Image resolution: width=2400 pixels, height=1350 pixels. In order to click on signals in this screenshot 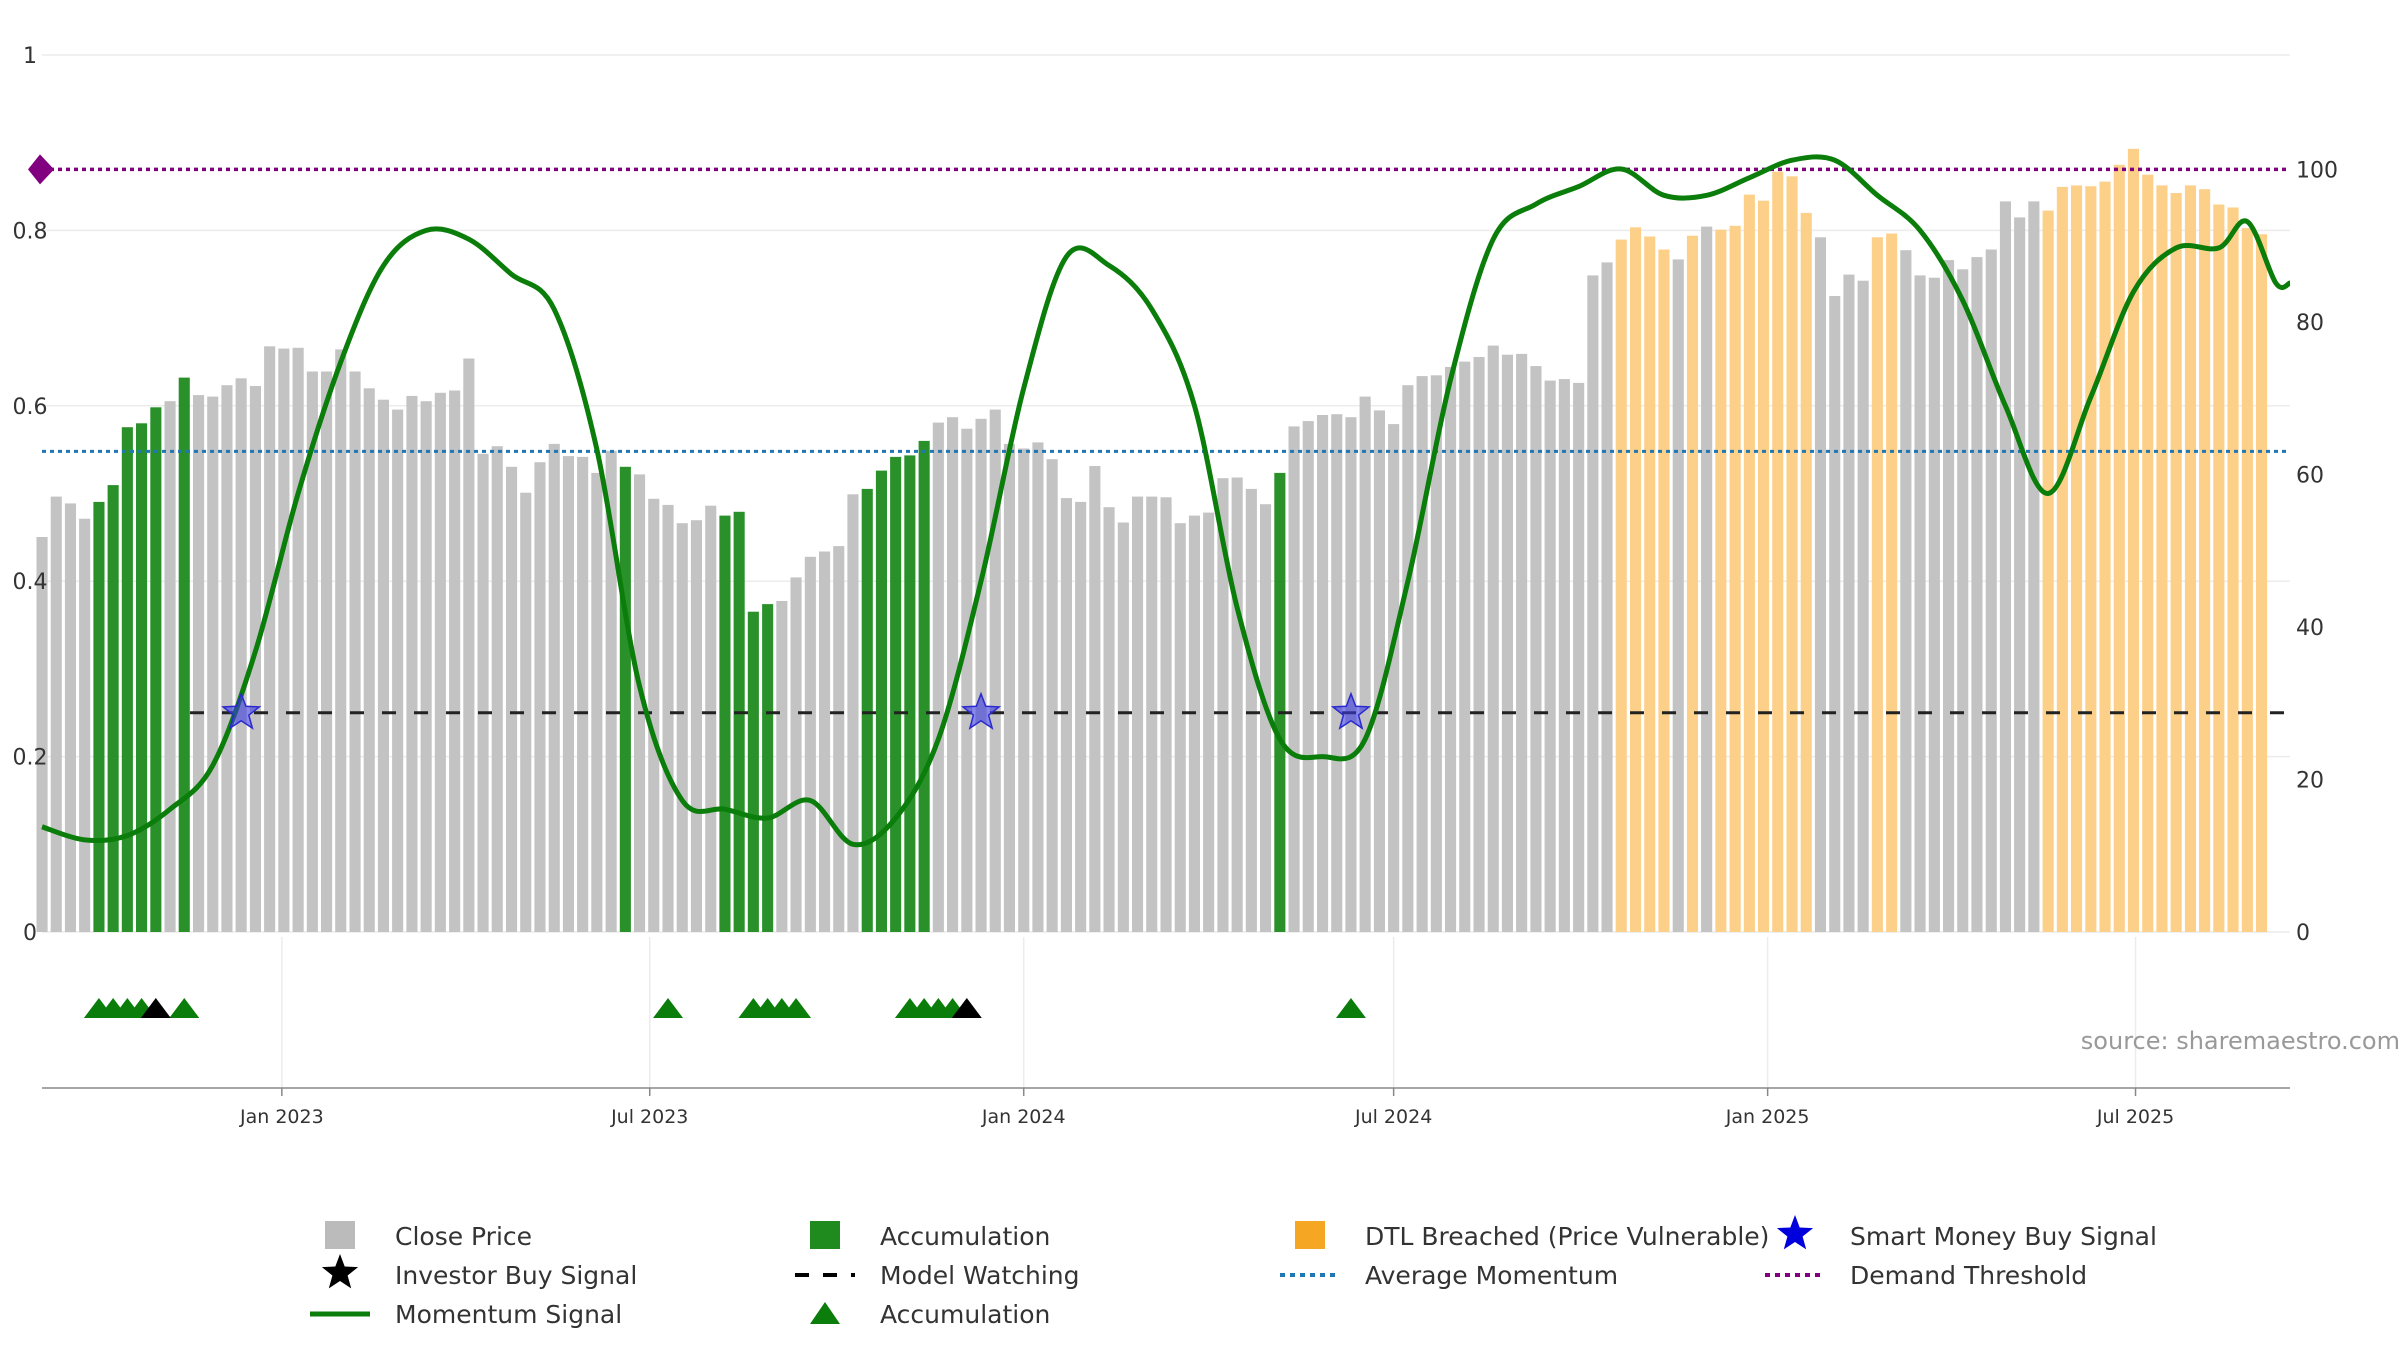, I will do `click(727, 854)`.